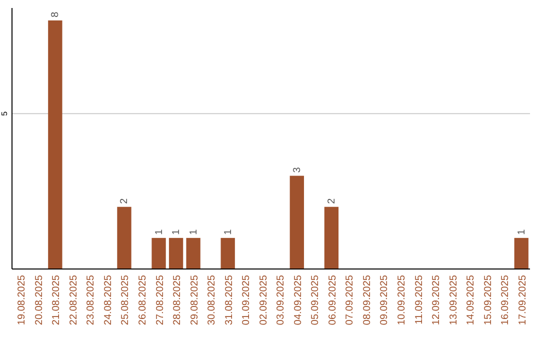  I want to click on x-tick-label: 25.08.2025, so click(126, 300).